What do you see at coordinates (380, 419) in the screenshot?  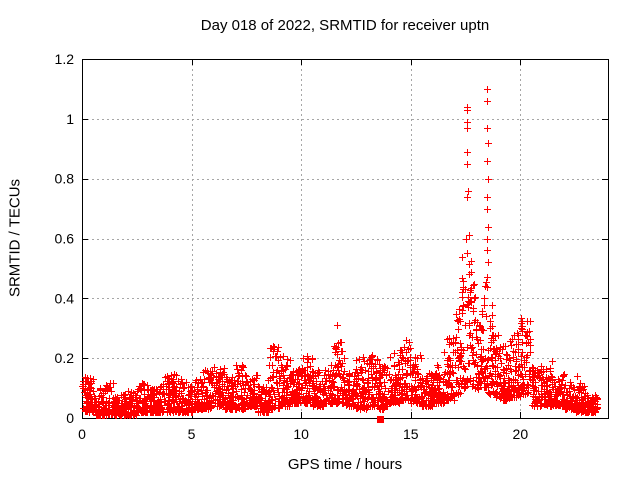 I see `special-point-marker` at bounding box center [380, 419].